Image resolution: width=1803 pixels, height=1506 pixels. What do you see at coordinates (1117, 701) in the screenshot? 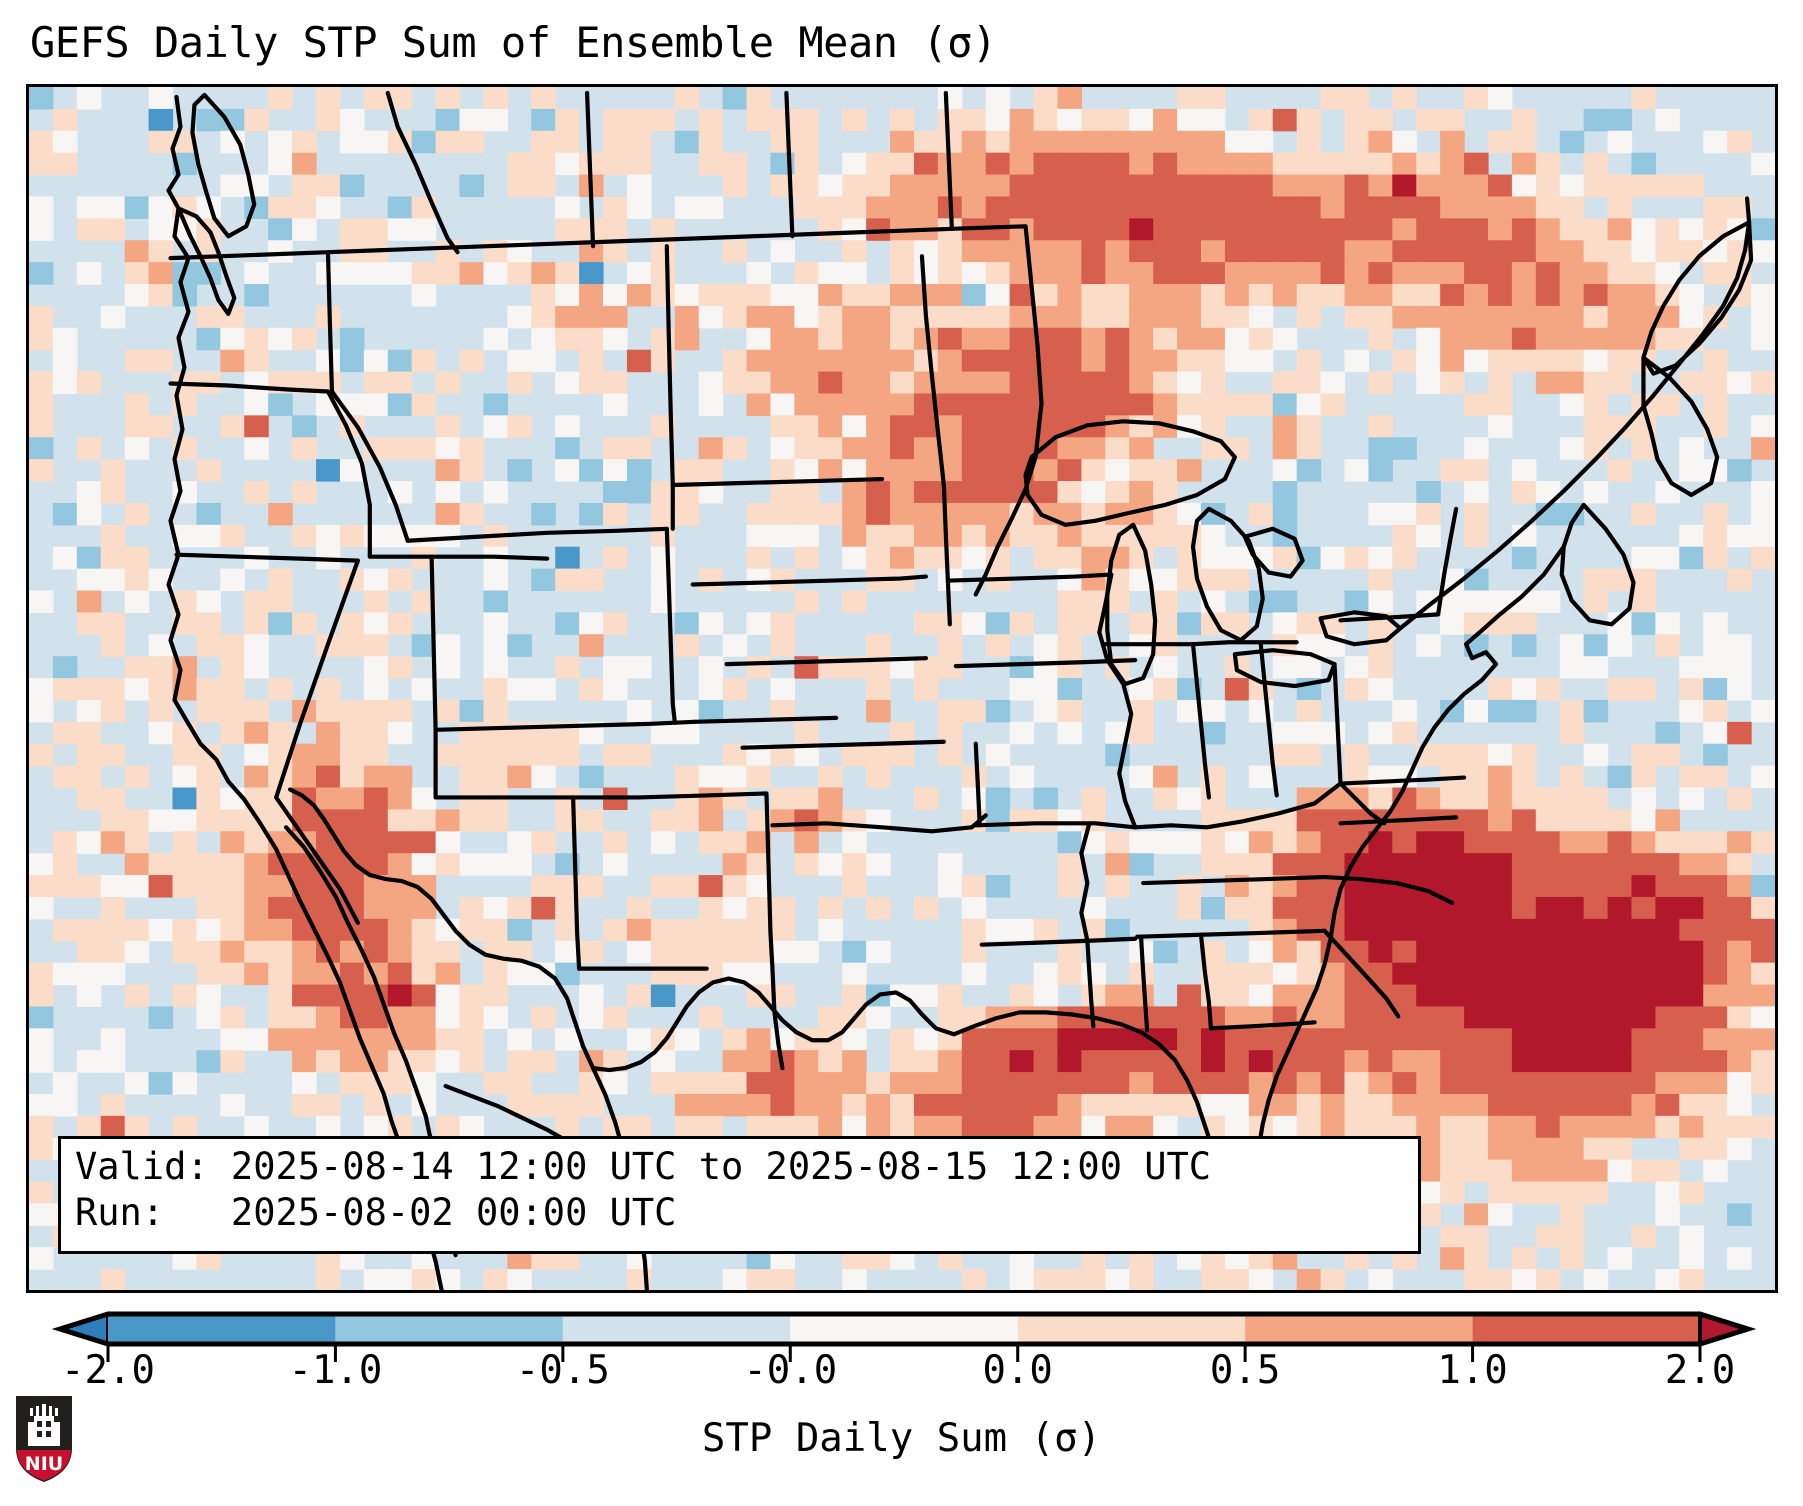
I see `state-border-ia-il-mississippi` at bounding box center [1117, 701].